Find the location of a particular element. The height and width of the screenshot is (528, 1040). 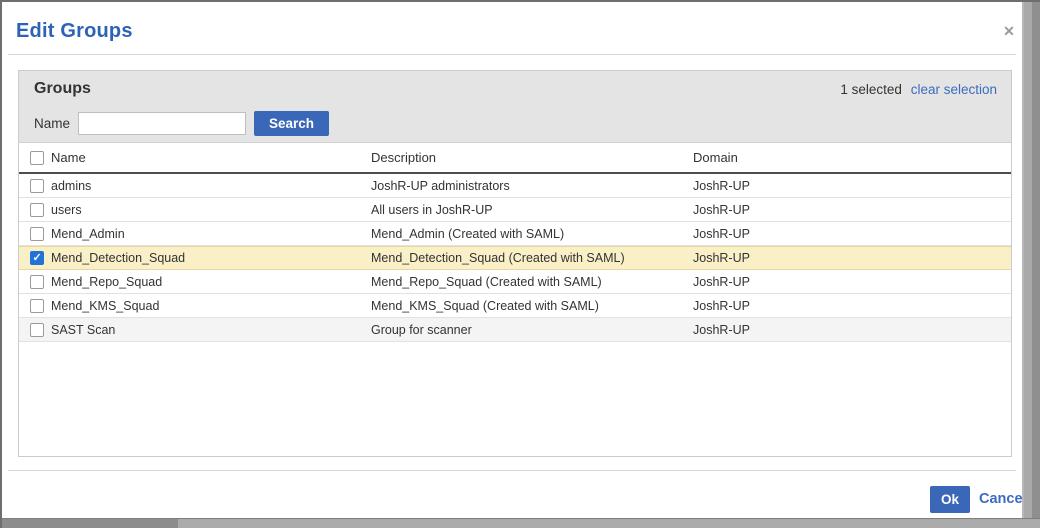

selection-info: 1 selected clear selection is located at coordinates (918, 89).